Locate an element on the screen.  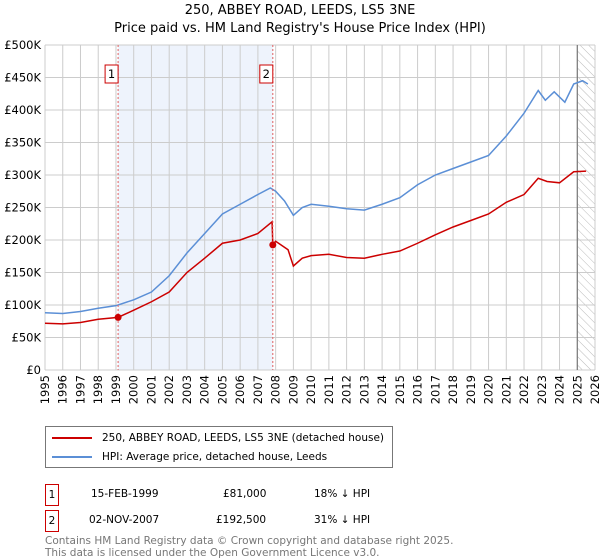
y-tick-label: £300K is located at coordinates (22, 175).